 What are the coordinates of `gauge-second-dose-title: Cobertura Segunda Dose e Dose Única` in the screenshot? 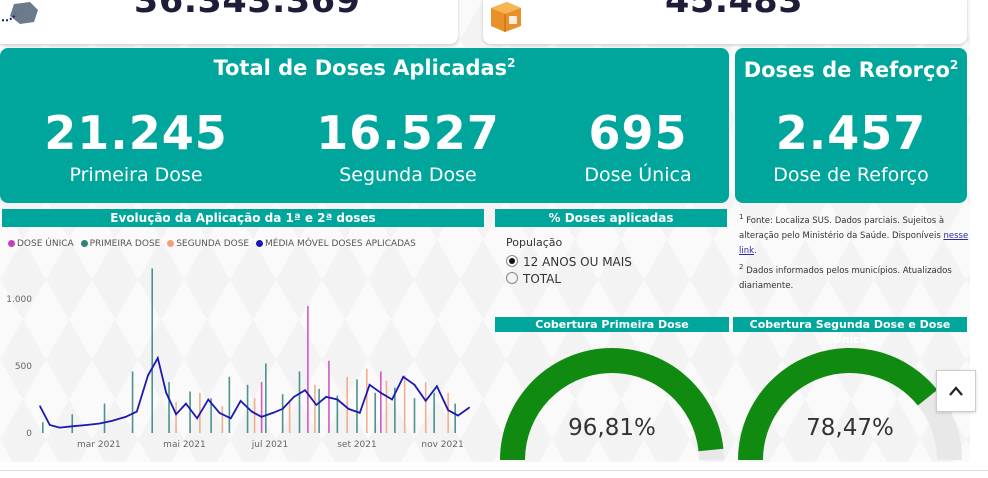 It's located at (850, 331).